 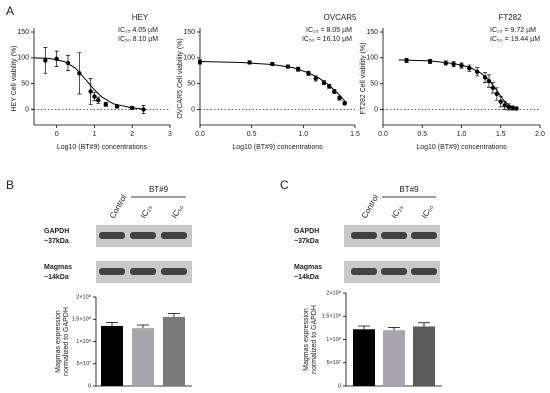 I want to click on annotation: IC₂₅ = 8.05 µM, so click(x=329, y=30).